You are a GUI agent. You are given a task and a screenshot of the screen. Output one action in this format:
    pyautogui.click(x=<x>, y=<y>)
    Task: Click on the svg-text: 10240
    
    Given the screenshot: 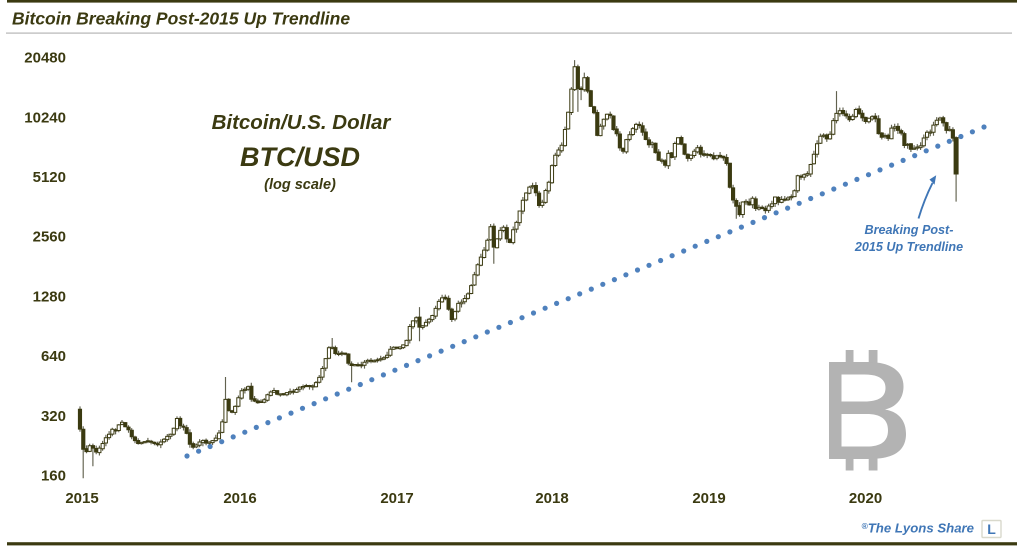 What is the action you would take?
    pyautogui.click(x=45, y=117)
    